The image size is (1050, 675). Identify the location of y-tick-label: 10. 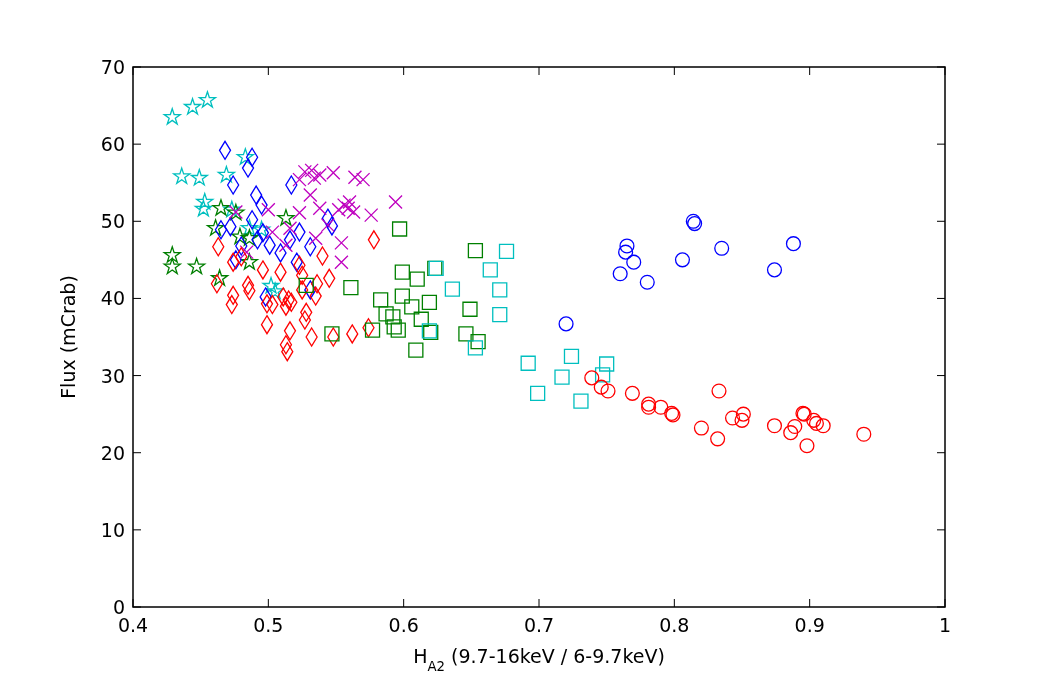
(112, 529).